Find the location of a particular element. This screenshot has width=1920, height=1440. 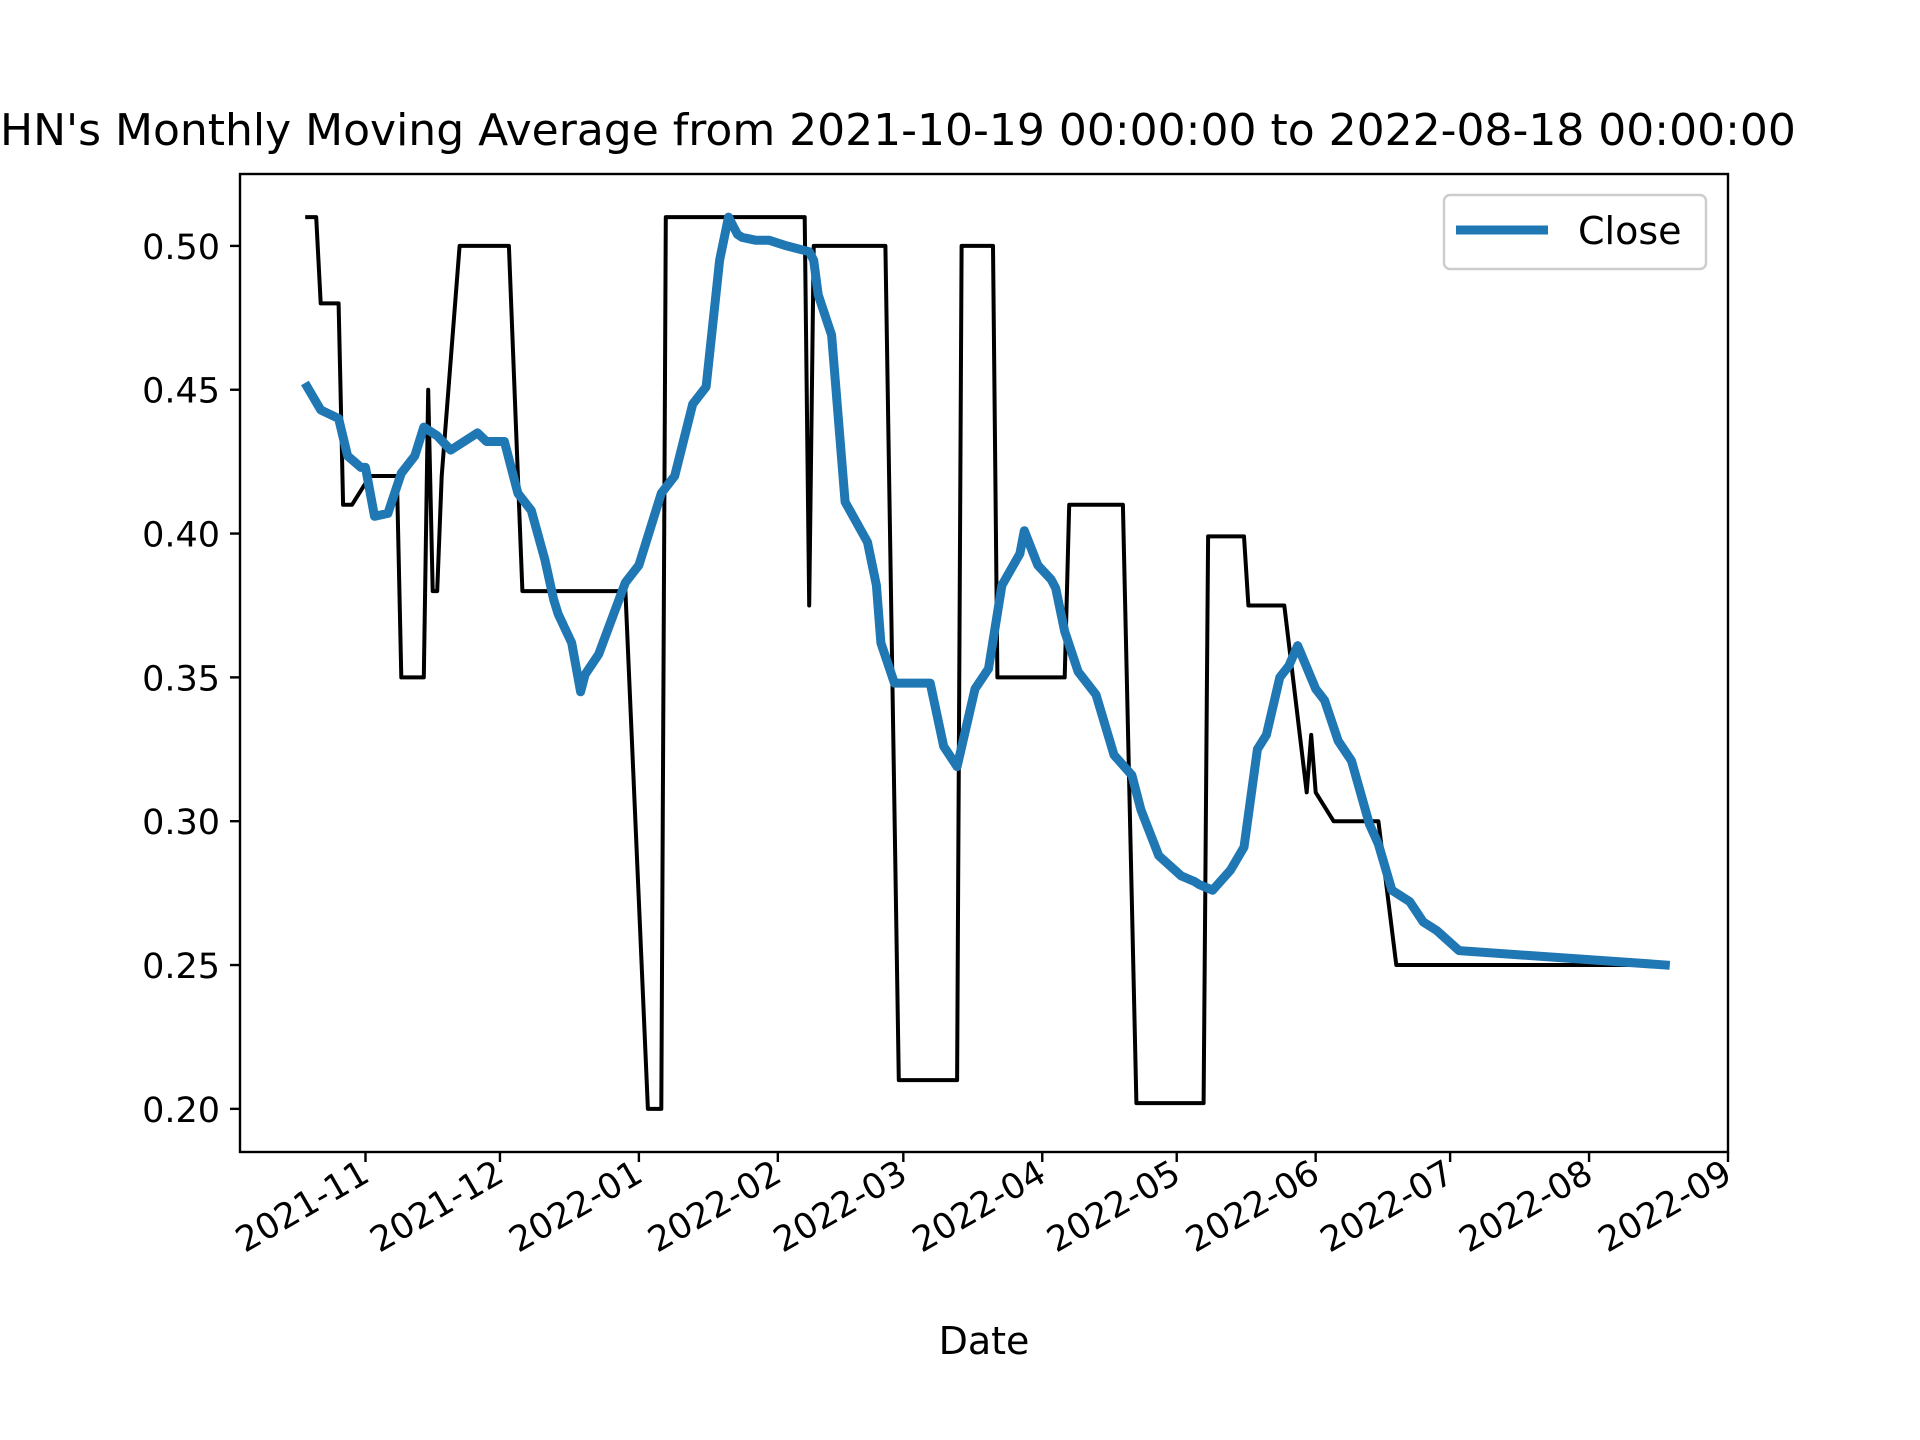

x-axis-label: Date is located at coordinates (984, 1341).